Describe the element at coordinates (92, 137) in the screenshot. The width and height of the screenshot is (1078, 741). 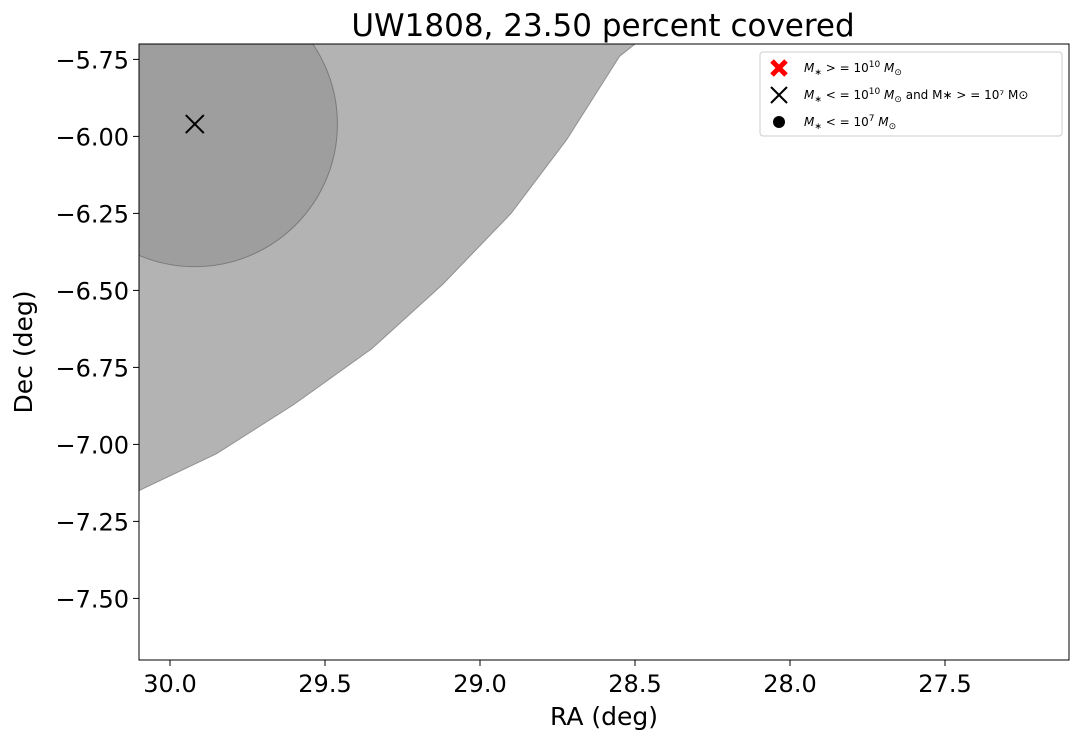
I see `y-tick-label: −6.00` at that location.